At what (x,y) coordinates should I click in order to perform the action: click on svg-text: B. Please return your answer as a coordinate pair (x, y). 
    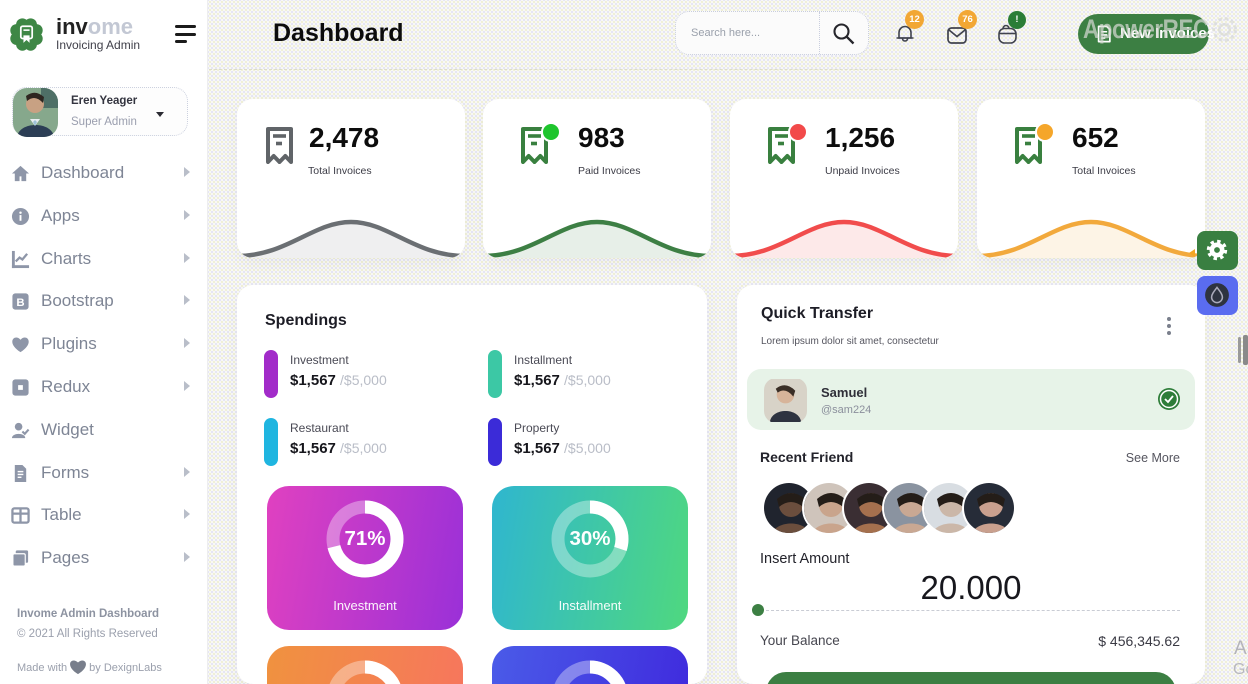
    Looking at the image, I should click on (20, 303).